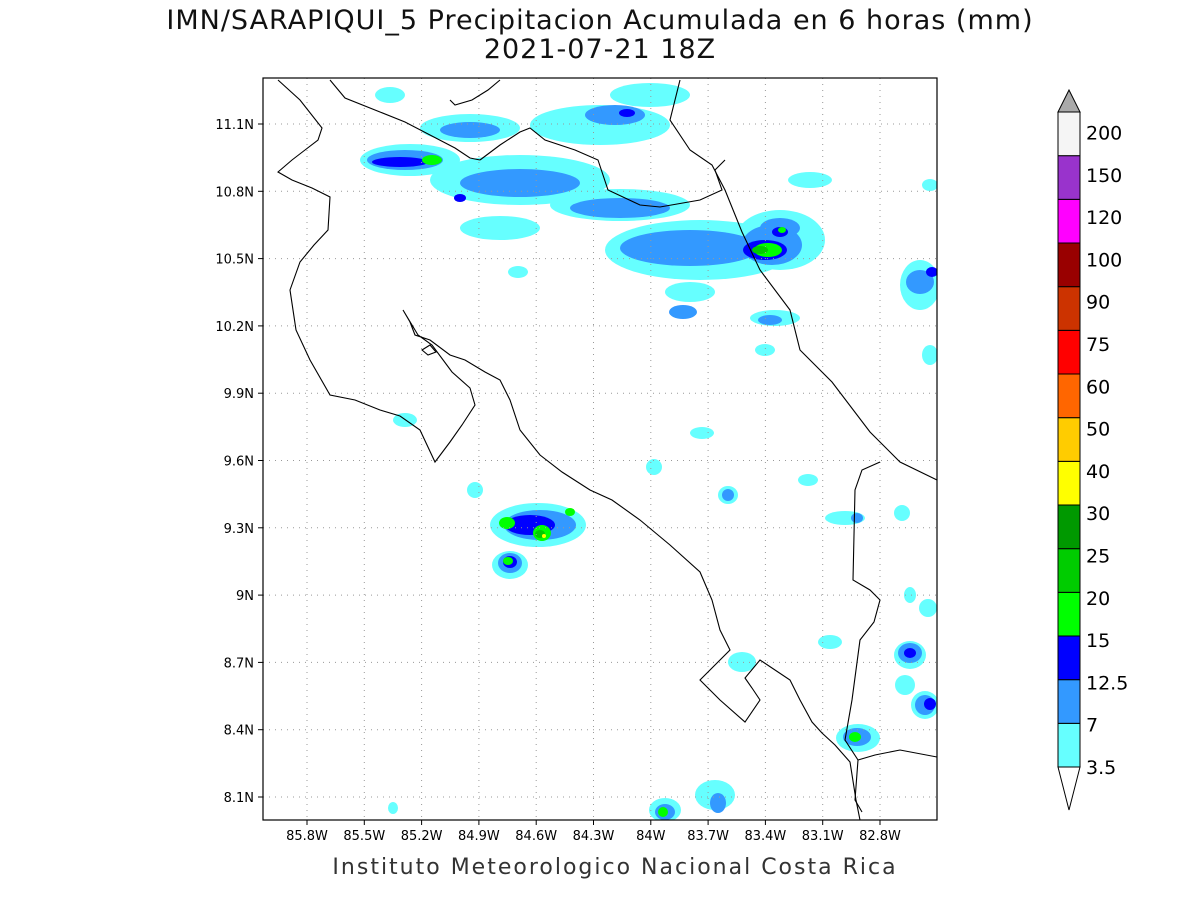 This screenshot has width=1200, height=900. What do you see at coordinates (234, 260) in the screenshot?
I see `lat-tick-label: 10.5N` at bounding box center [234, 260].